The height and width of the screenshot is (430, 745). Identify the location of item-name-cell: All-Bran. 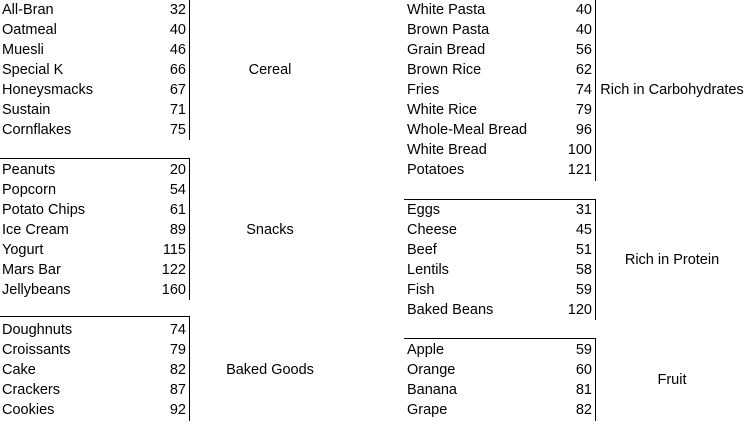
(28, 10).